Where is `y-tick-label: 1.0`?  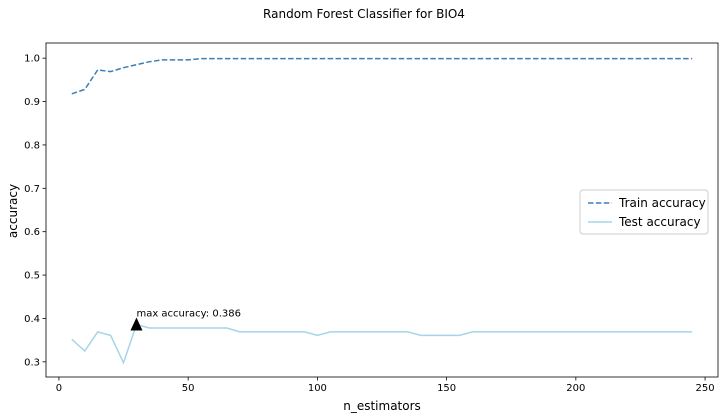
y-tick-label: 1.0 is located at coordinates (32, 59).